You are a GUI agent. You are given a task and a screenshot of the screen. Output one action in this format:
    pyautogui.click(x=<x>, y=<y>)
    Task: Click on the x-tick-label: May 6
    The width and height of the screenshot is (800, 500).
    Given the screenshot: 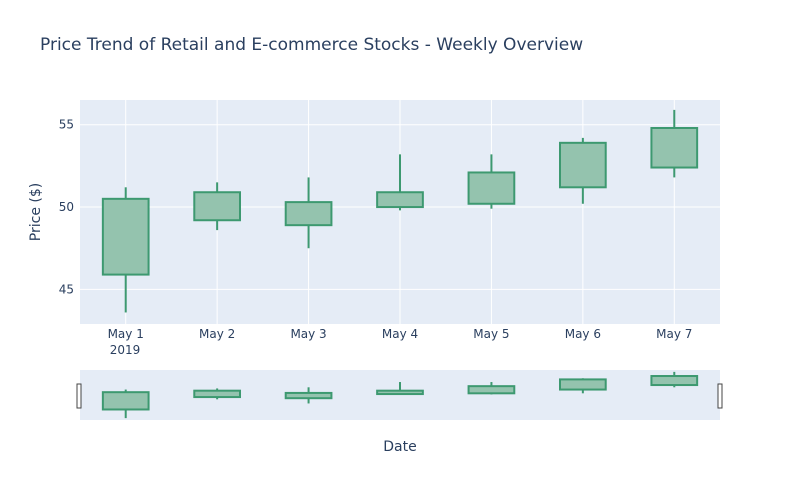 What is the action you would take?
    pyautogui.click(x=583, y=334)
    